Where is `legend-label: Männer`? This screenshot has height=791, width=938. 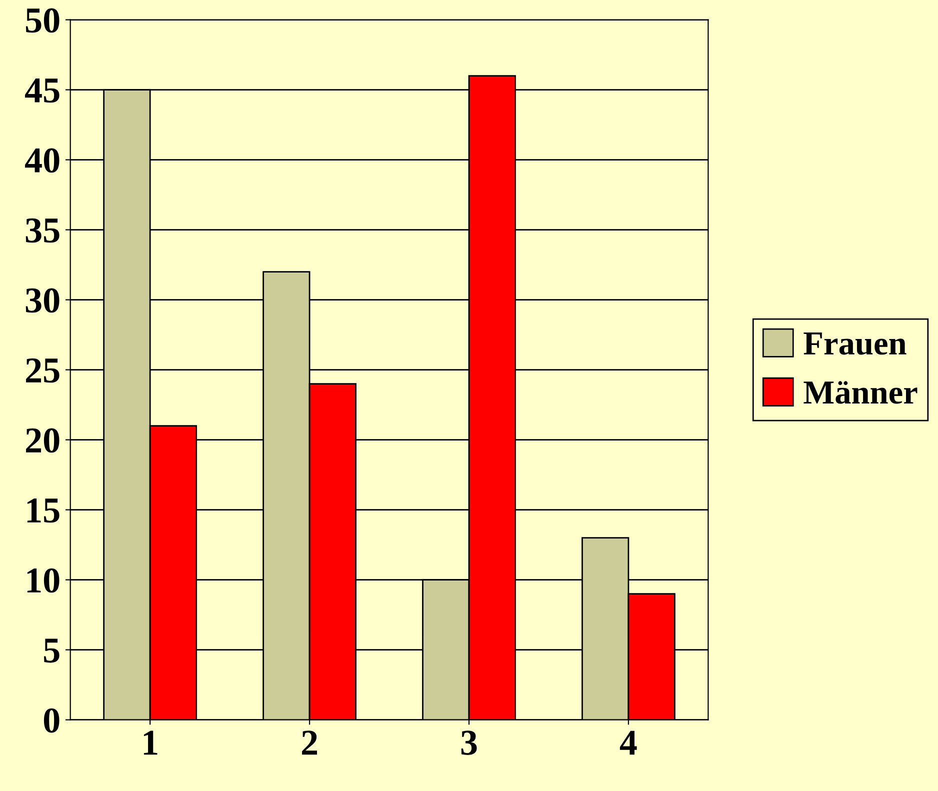 legend-label: Männer is located at coordinates (861, 392).